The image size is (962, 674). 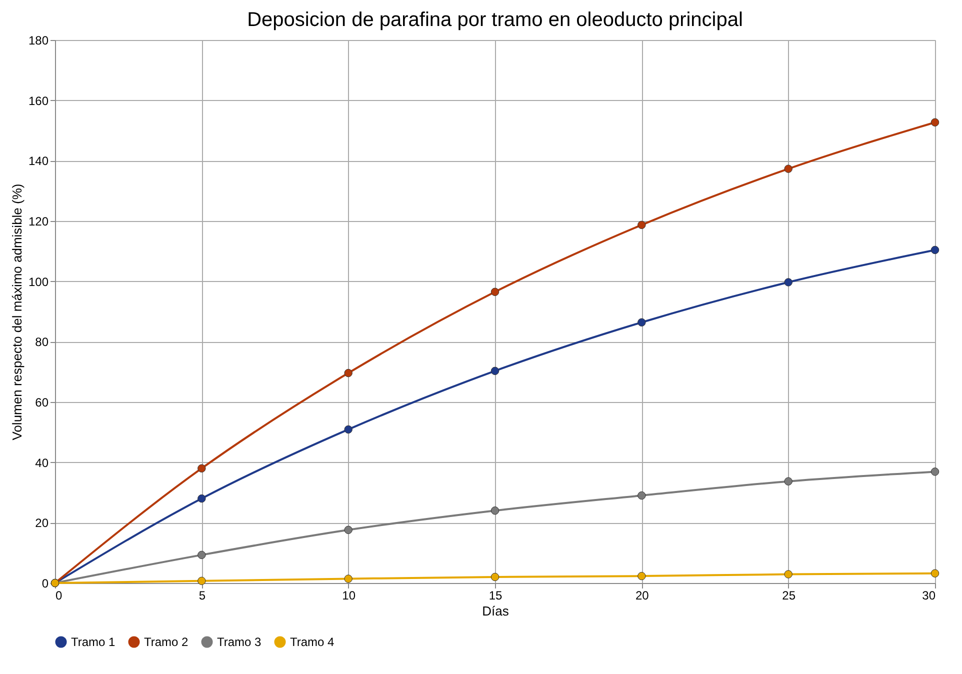 What do you see at coordinates (166, 642) in the screenshot?
I see `legend-label: Tramo 2` at bounding box center [166, 642].